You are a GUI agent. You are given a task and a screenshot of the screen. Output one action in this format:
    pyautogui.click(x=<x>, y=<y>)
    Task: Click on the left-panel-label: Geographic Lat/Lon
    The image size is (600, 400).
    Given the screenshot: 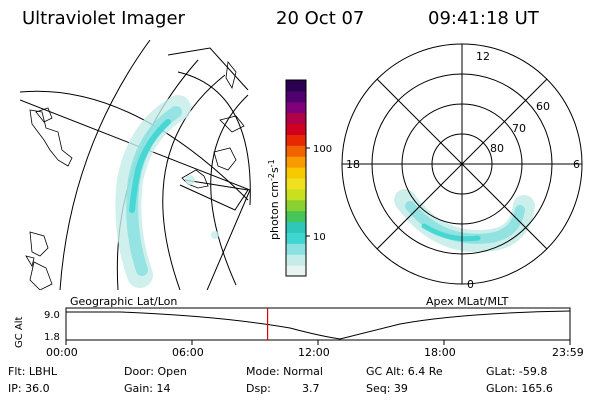 What is the action you would take?
    pyautogui.click(x=124, y=301)
    